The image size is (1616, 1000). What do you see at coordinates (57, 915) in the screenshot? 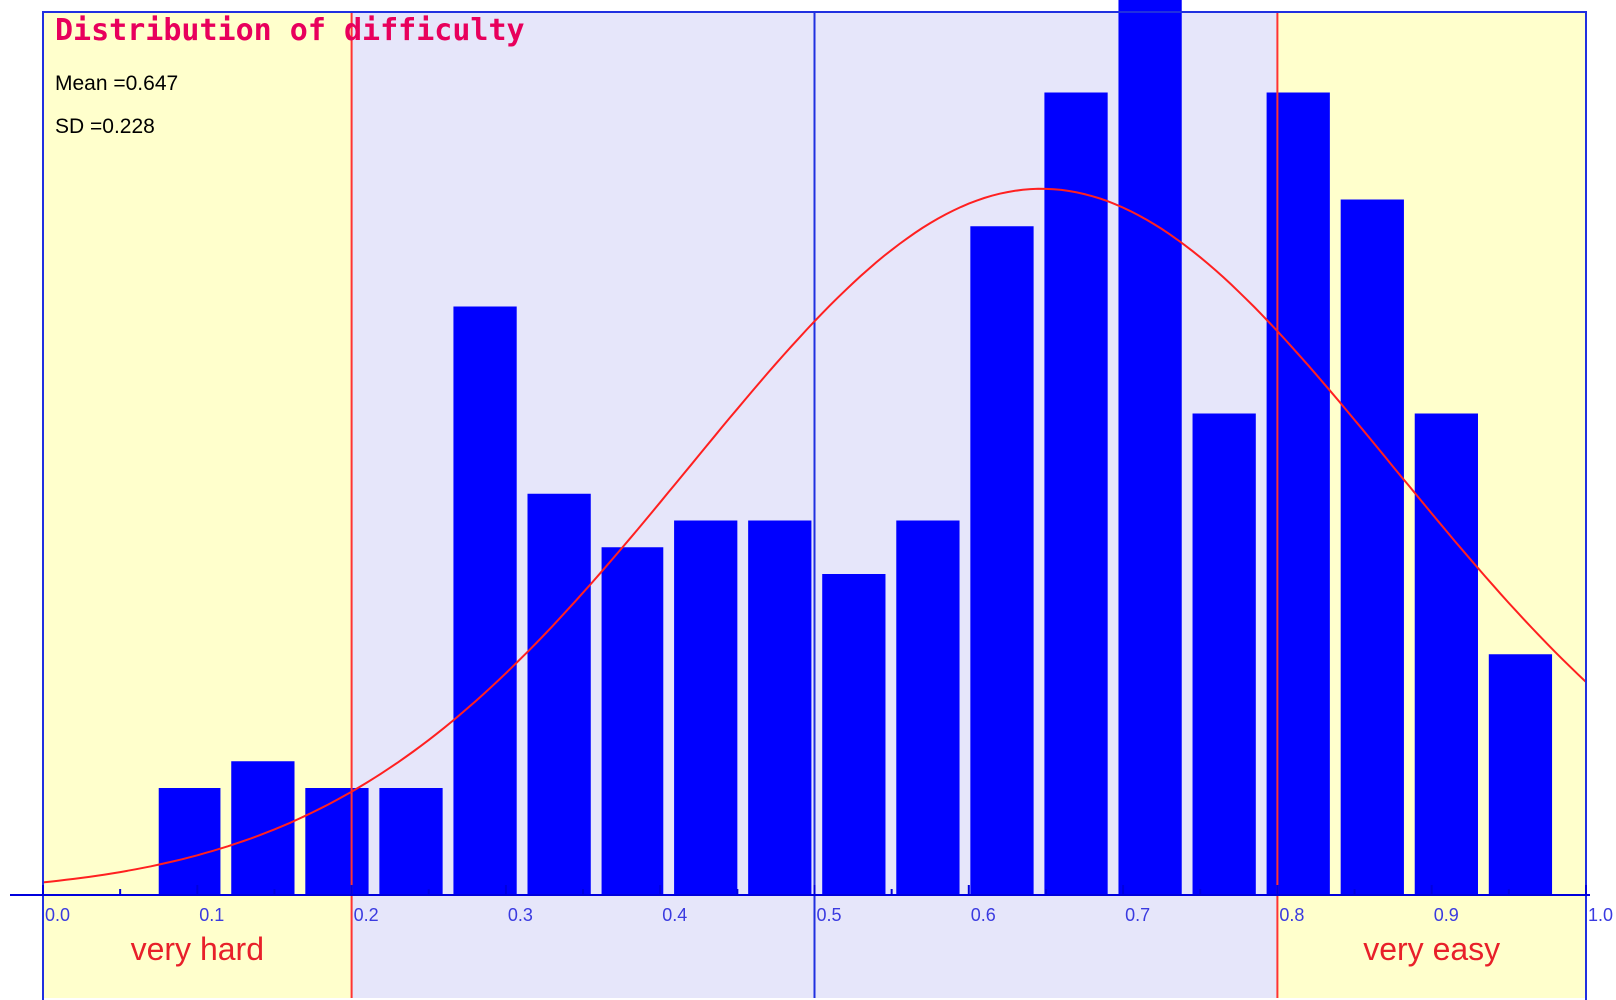
I see `x-tick-label-0: 0.0` at bounding box center [57, 915].